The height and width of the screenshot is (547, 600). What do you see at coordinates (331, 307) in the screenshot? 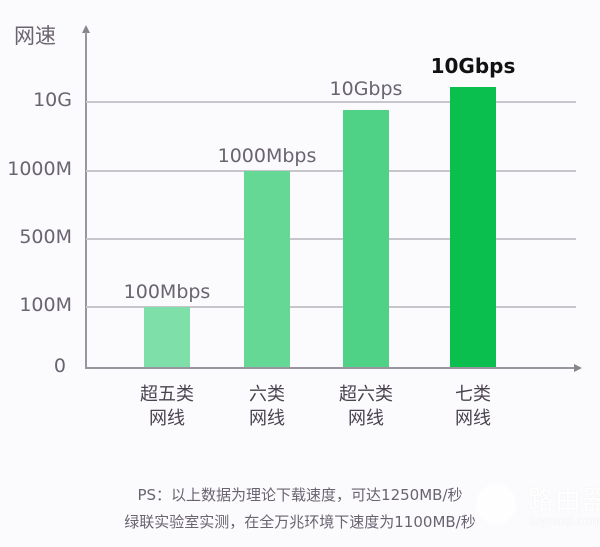
I see `gridline-100m` at bounding box center [331, 307].